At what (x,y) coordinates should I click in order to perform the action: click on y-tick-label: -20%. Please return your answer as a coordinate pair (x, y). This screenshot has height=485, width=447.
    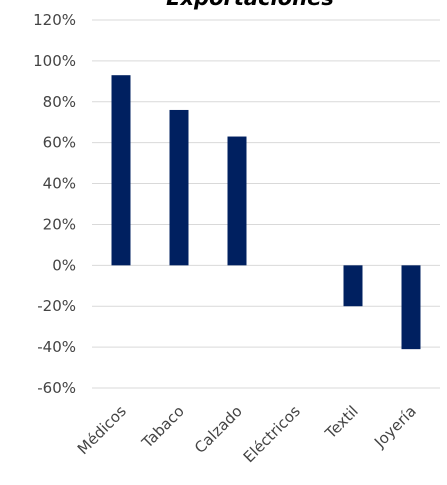
    Looking at the image, I should click on (56, 306).